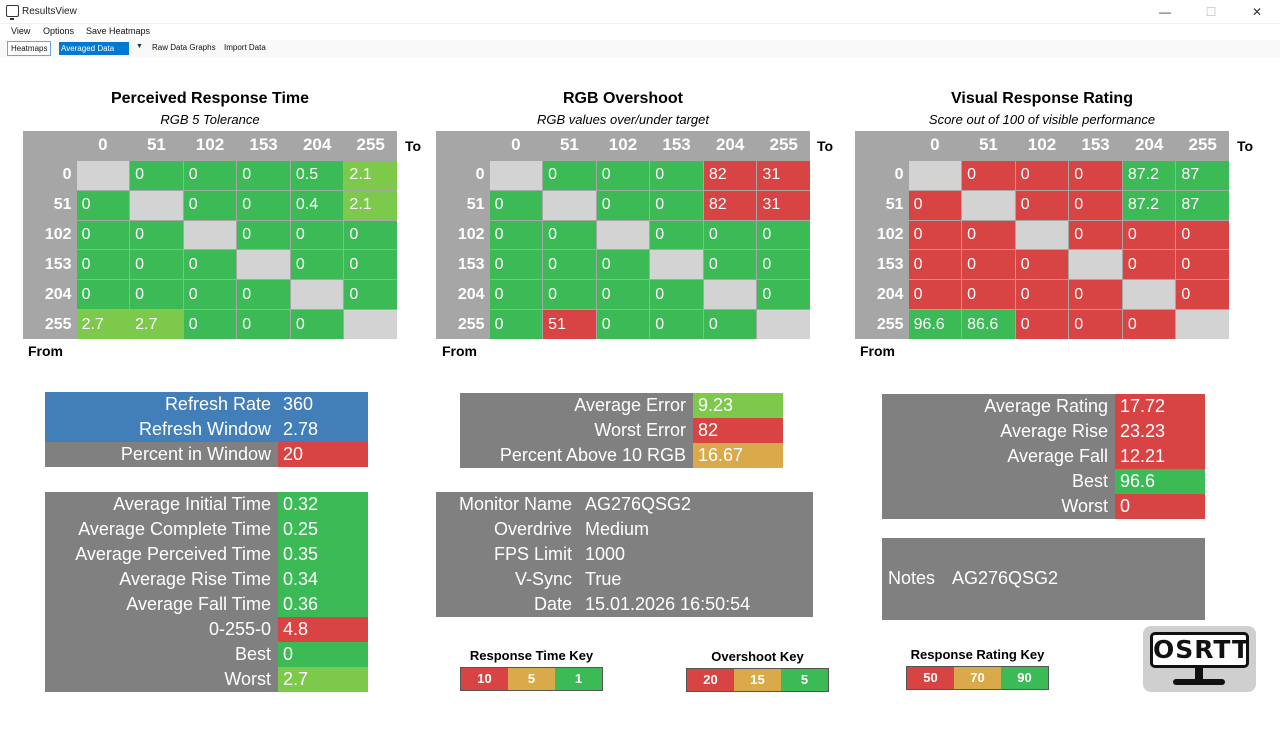 The height and width of the screenshot is (748, 1280). What do you see at coordinates (210, 119) in the screenshot?
I see `heatmap-subtitle-response-time: RGB 5 Tolerance` at bounding box center [210, 119].